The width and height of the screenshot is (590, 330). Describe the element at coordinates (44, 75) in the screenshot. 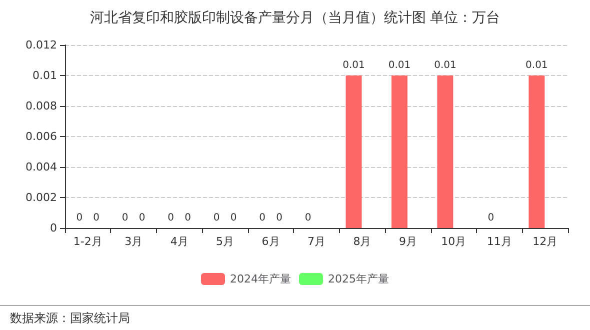

I see `y-tick-label: 0.01` at that location.